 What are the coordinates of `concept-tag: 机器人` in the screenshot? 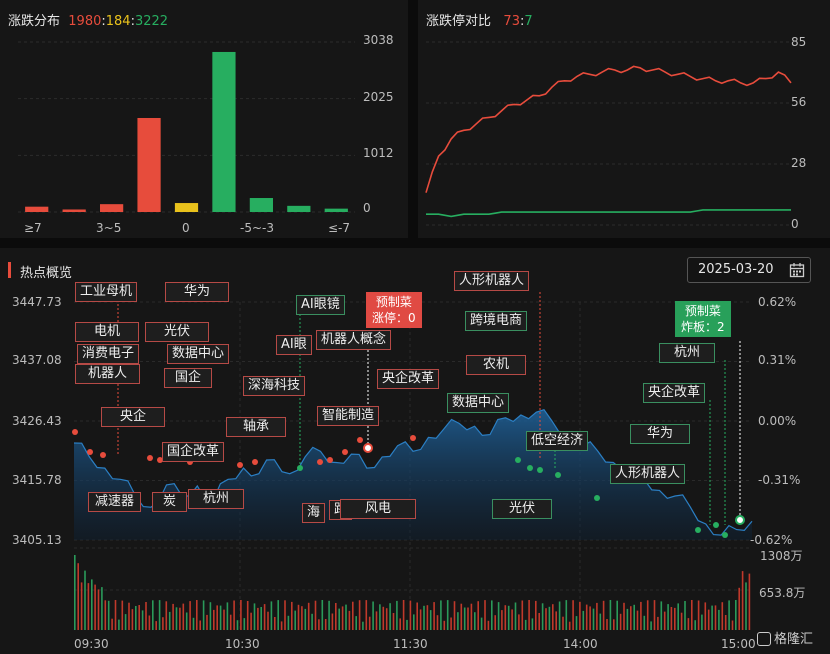 It's located at (108, 374).